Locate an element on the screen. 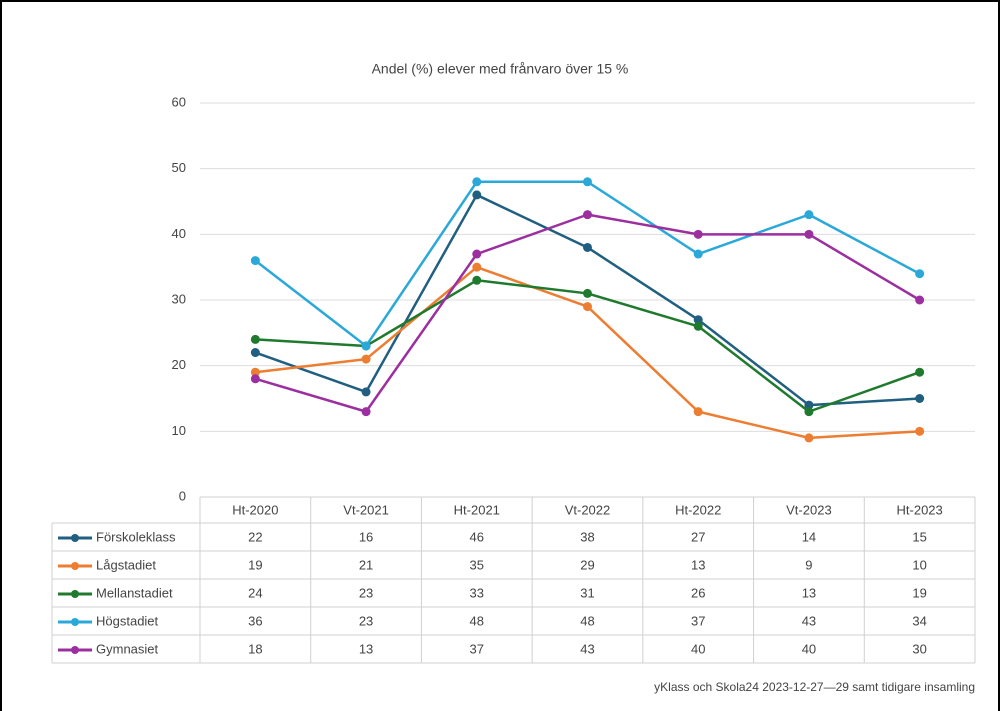  table-cell: 14 is located at coordinates (809, 536).